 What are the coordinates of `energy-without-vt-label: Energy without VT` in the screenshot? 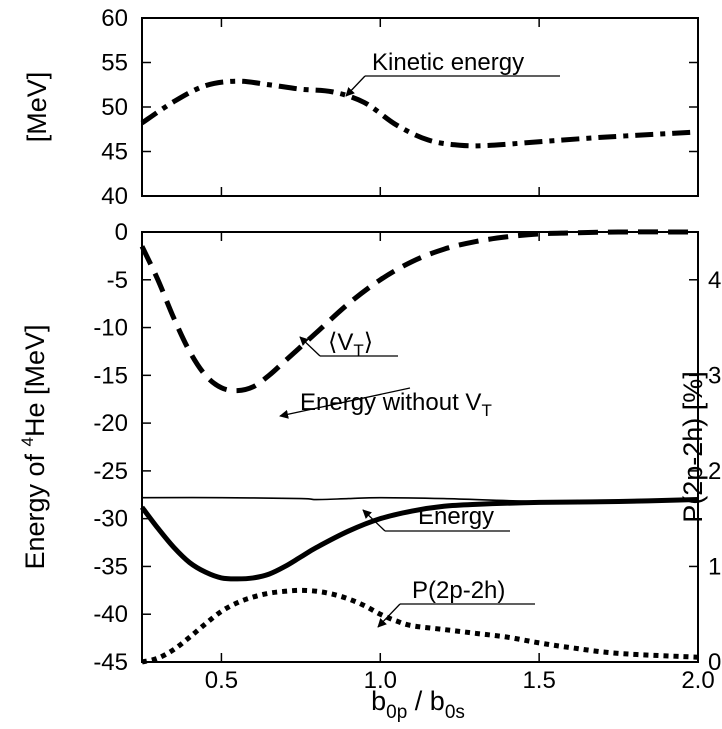 It's located at (396, 404).